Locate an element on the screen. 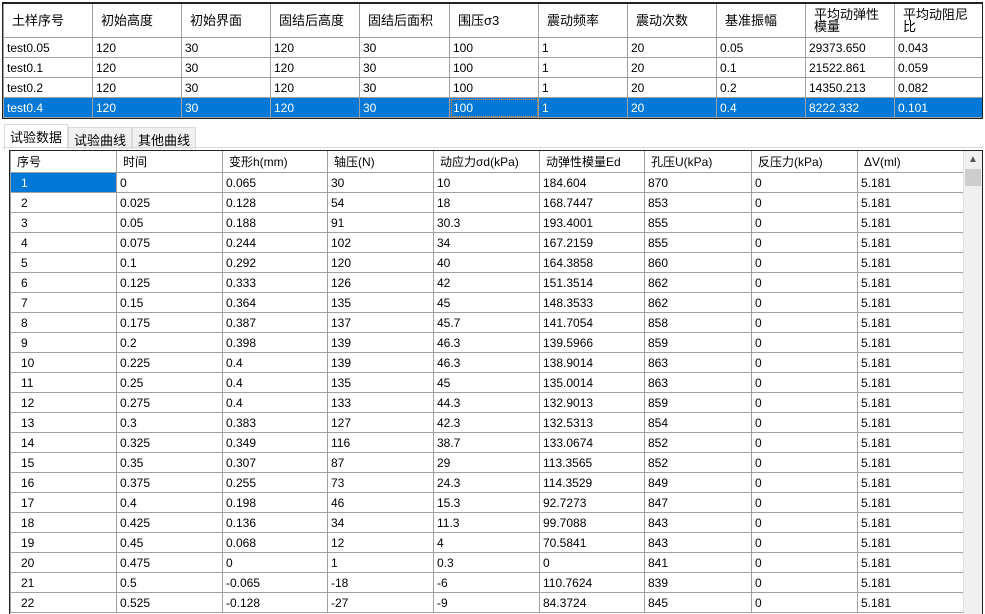  data-cell: 862 is located at coordinates (698, 302).